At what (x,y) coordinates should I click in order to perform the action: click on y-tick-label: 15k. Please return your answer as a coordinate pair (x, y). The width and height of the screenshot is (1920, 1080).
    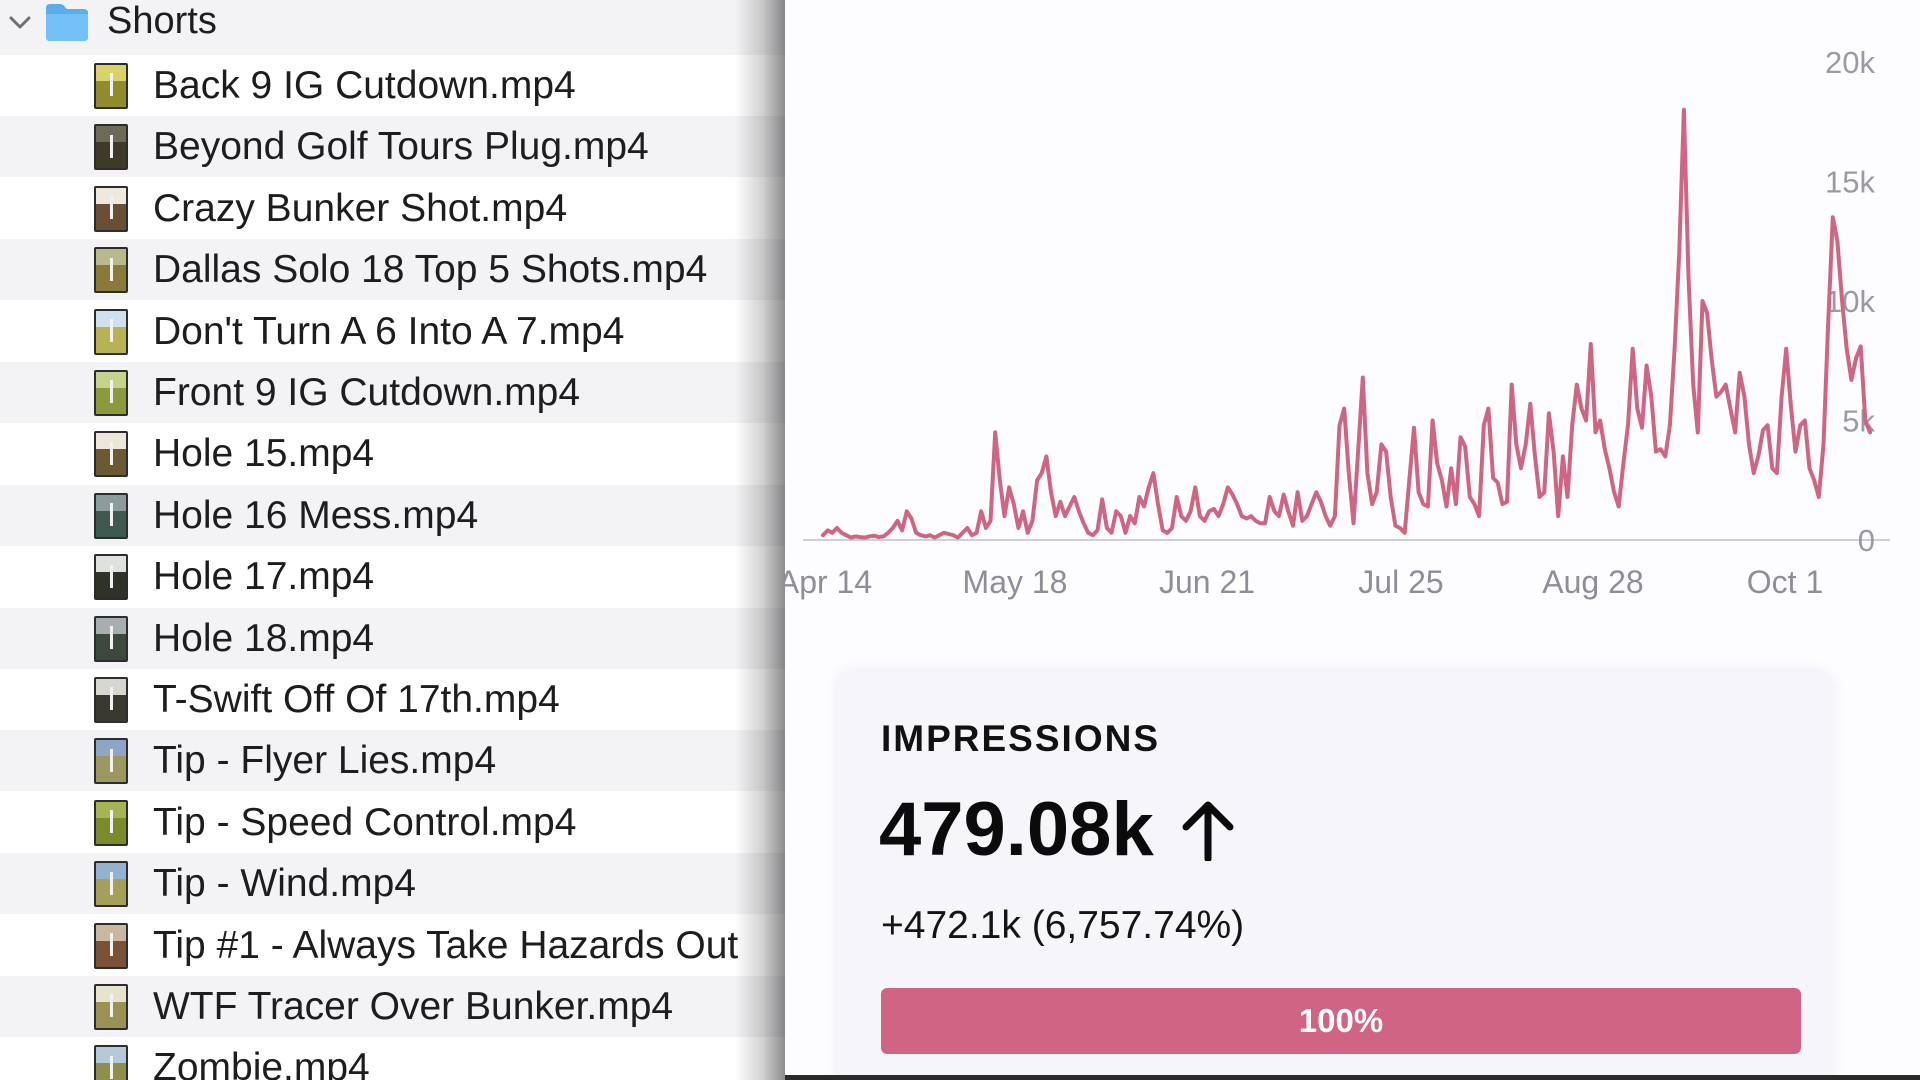
    Looking at the image, I should click on (1850, 182).